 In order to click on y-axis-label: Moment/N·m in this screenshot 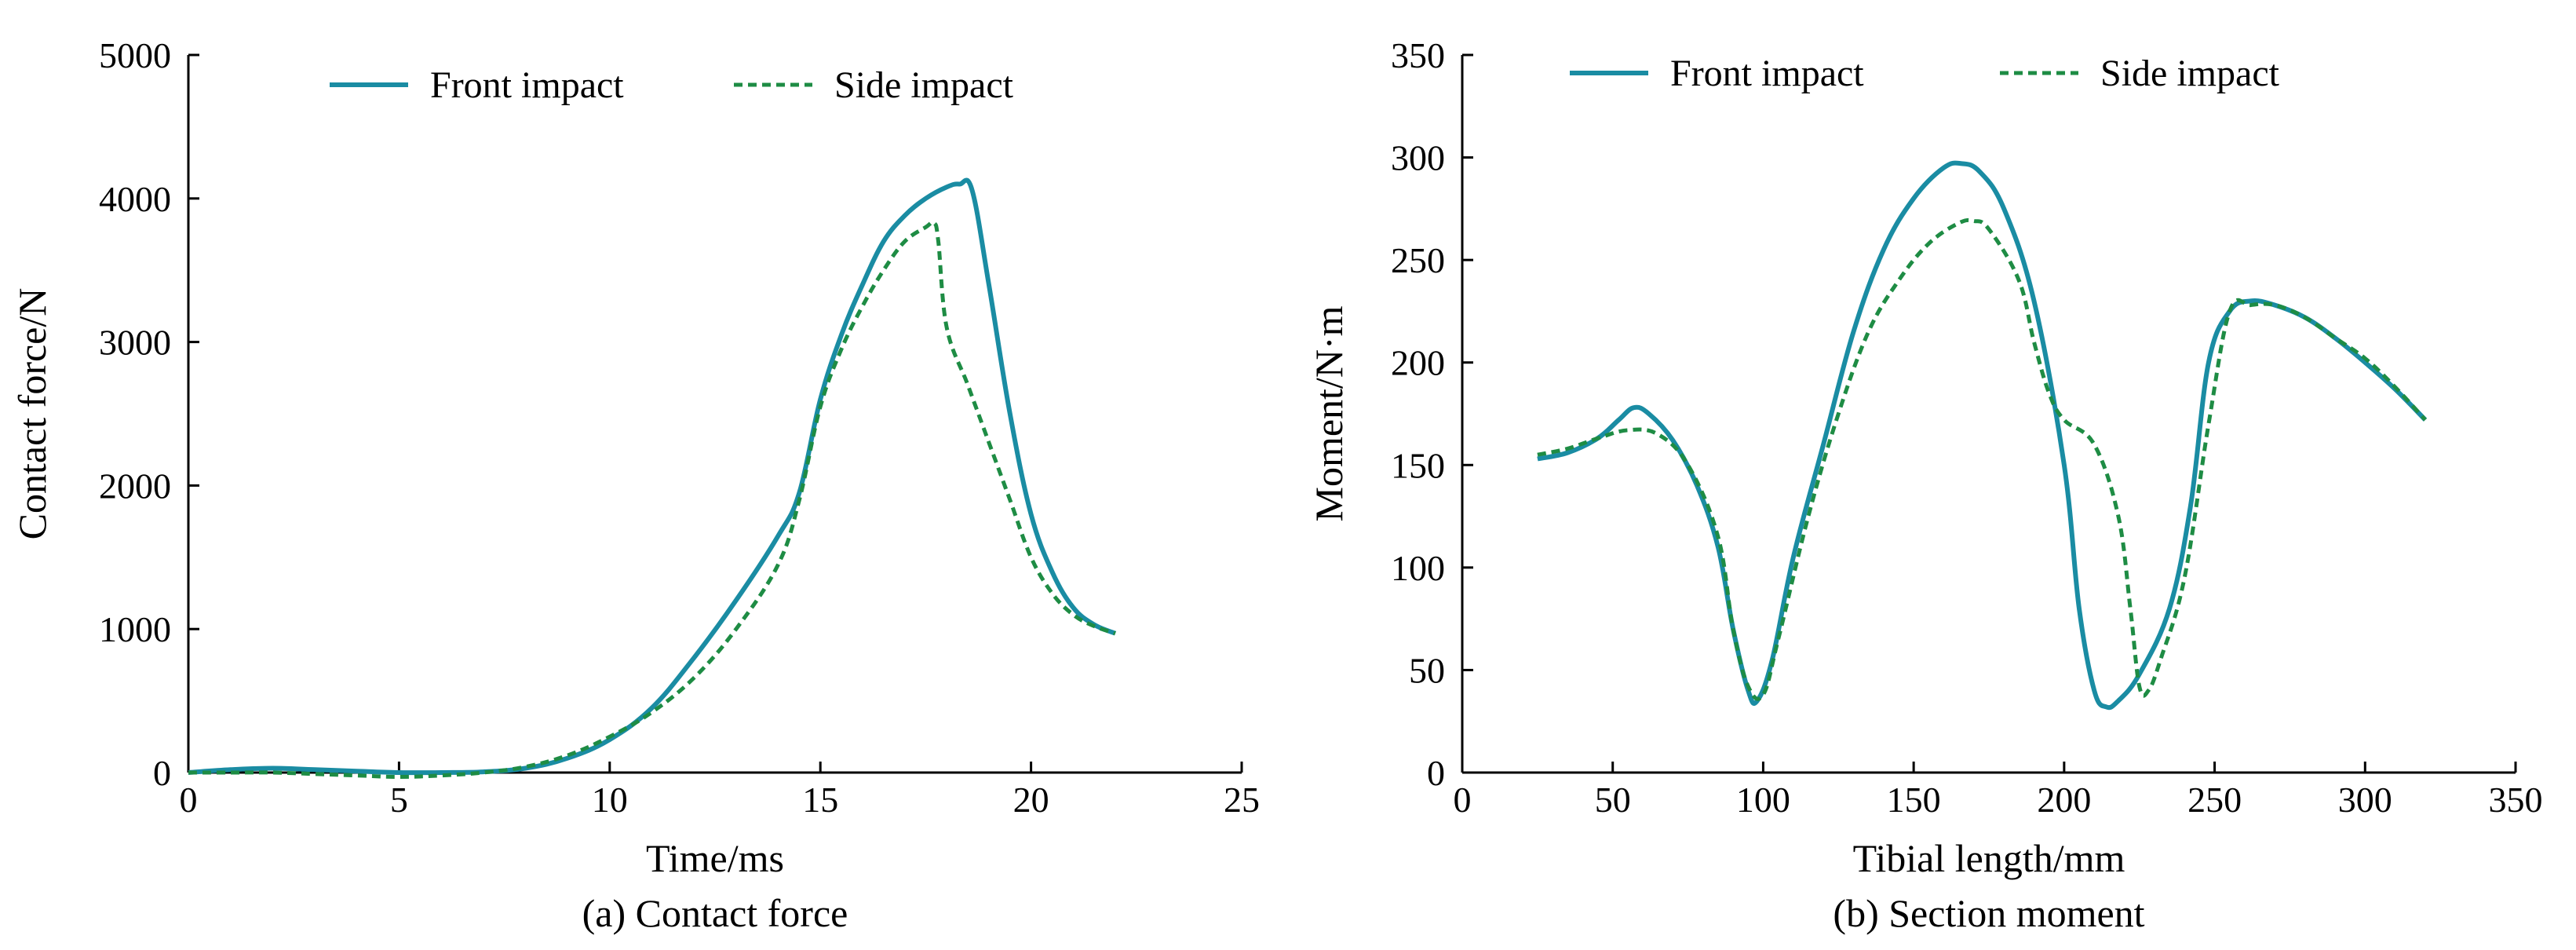, I will do `click(1329, 413)`.